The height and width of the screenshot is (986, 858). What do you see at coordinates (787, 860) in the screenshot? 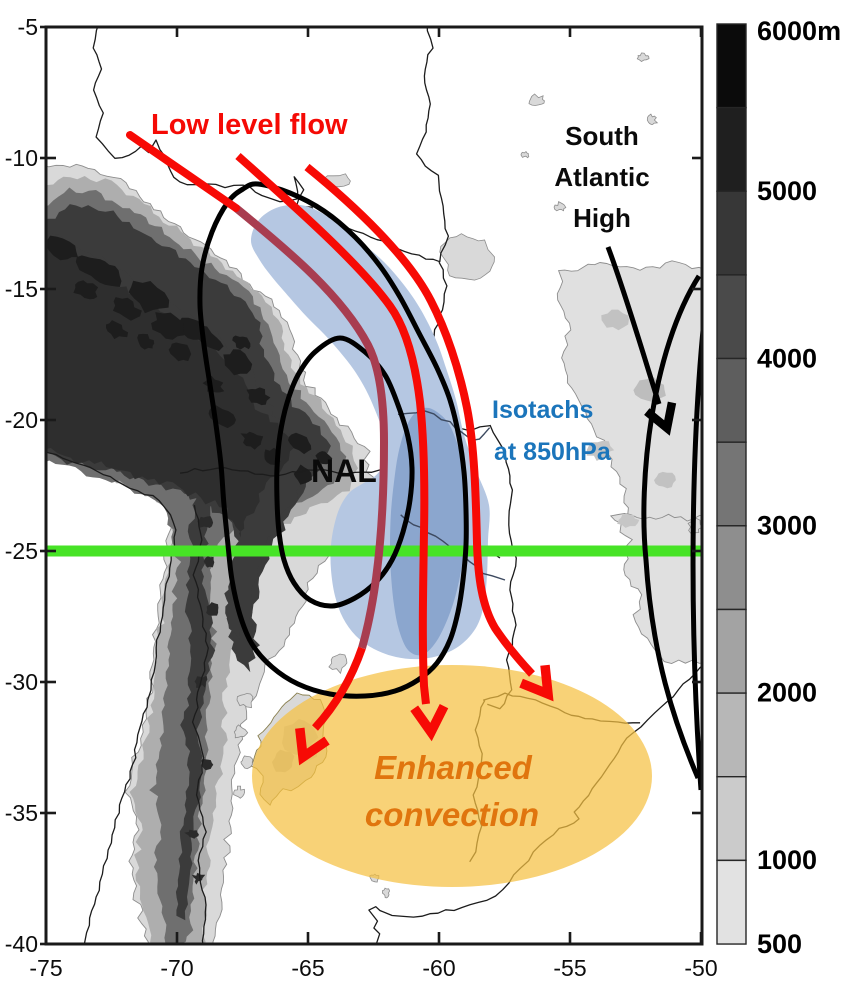
I see `svg-text: 1000` at bounding box center [787, 860].